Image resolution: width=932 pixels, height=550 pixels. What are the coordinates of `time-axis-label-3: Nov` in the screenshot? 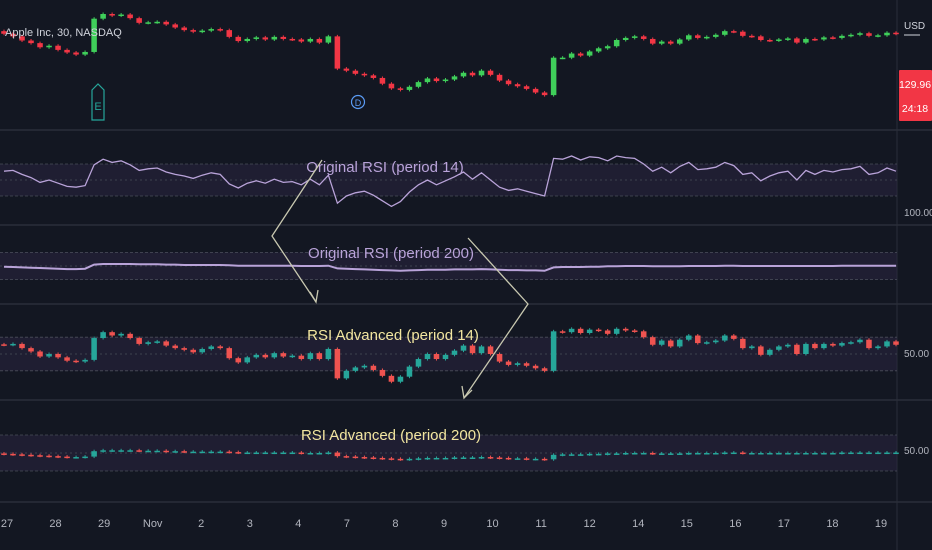 It's located at (153, 524).